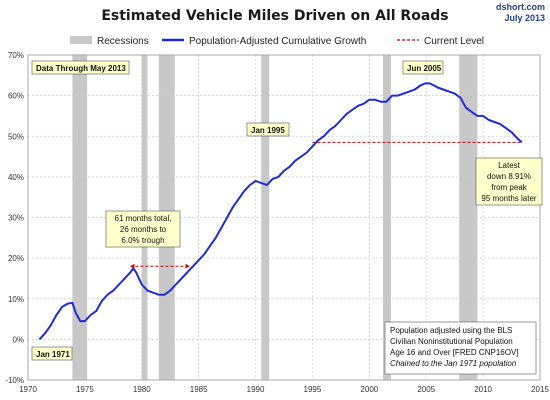 The width and height of the screenshot is (550, 400). I want to click on x-tick-label: 1970, so click(28, 389).